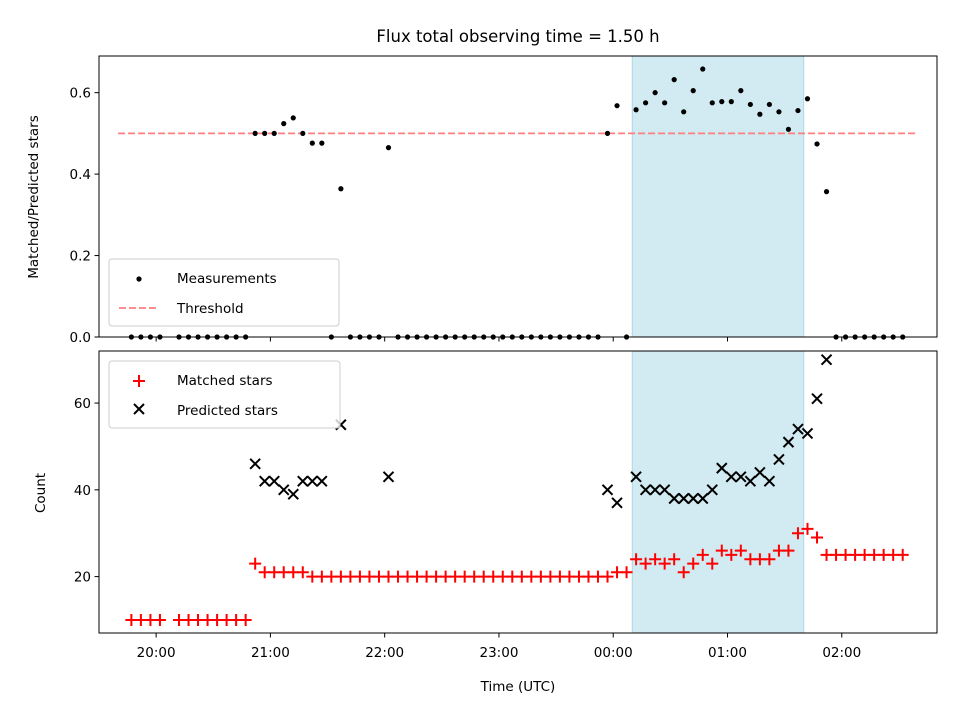 This screenshot has width=960, height=720. I want to click on y-tick-label: 0.2, so click(80, 257).